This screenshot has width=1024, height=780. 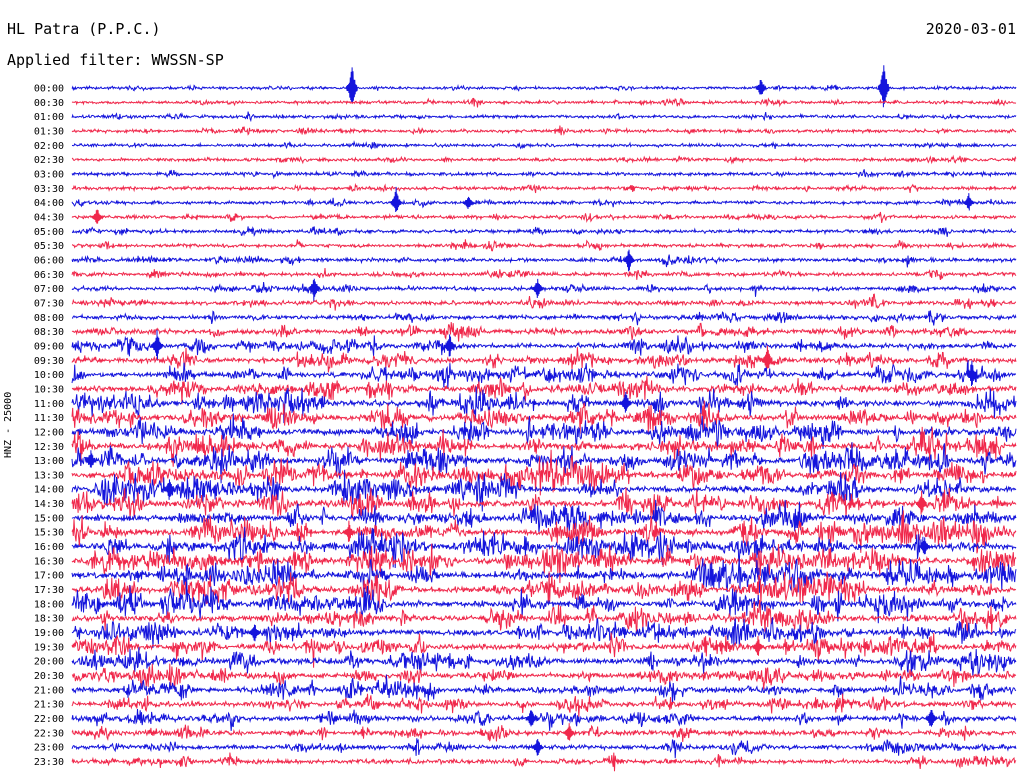 What do you see at coordinates (49, 533) in the screenshot?
I see `row-time-label: 15:30` at bounding box center [49, 533].